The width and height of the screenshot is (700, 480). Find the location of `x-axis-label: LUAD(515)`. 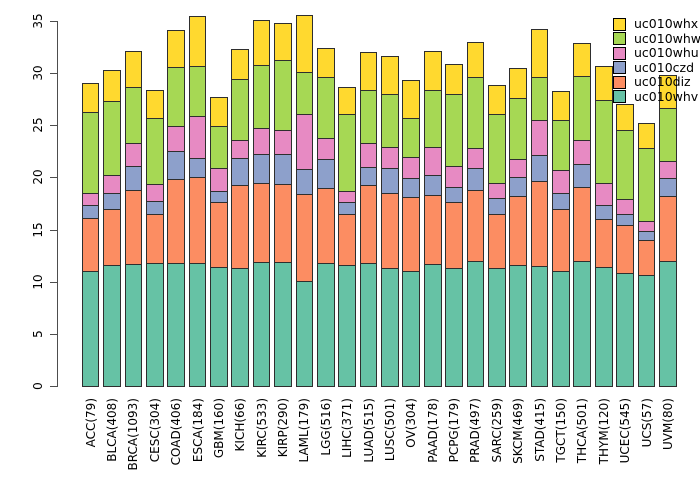

x-axis-label: LUAD(515) is located at coordinates (368, 430).